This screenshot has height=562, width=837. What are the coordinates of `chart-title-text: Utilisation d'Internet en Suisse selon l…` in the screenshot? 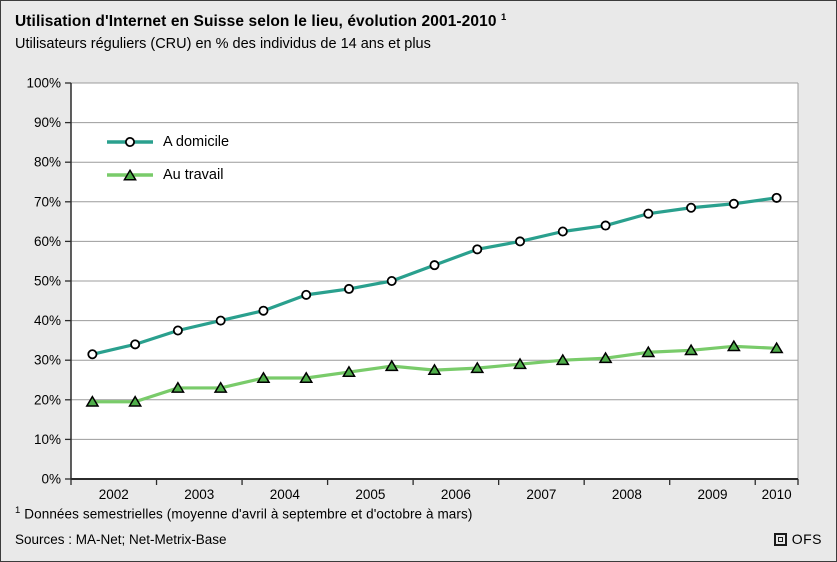 It's located at (256, 22).